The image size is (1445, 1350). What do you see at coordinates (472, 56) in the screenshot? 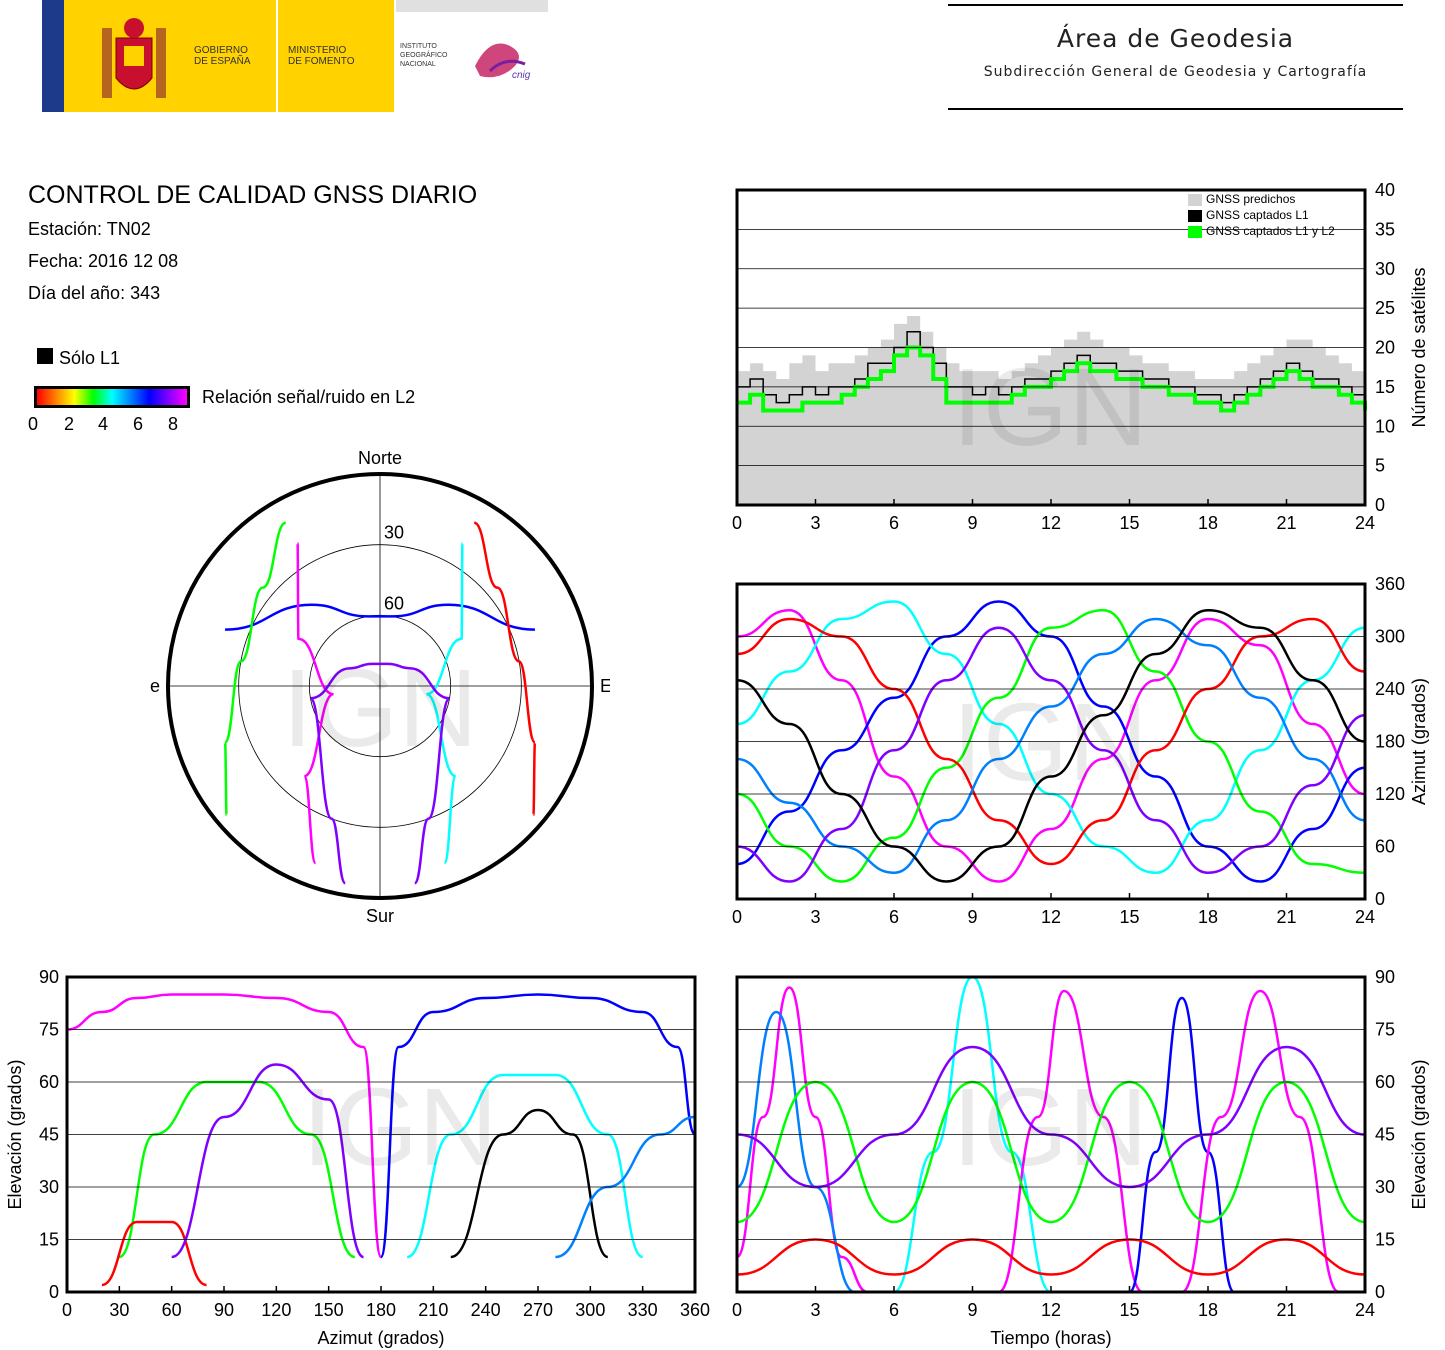
I see `ign-logo: INSTITUTO GEOGRÁFICO NACIONAL cnig` at bounding box center [472, 56].